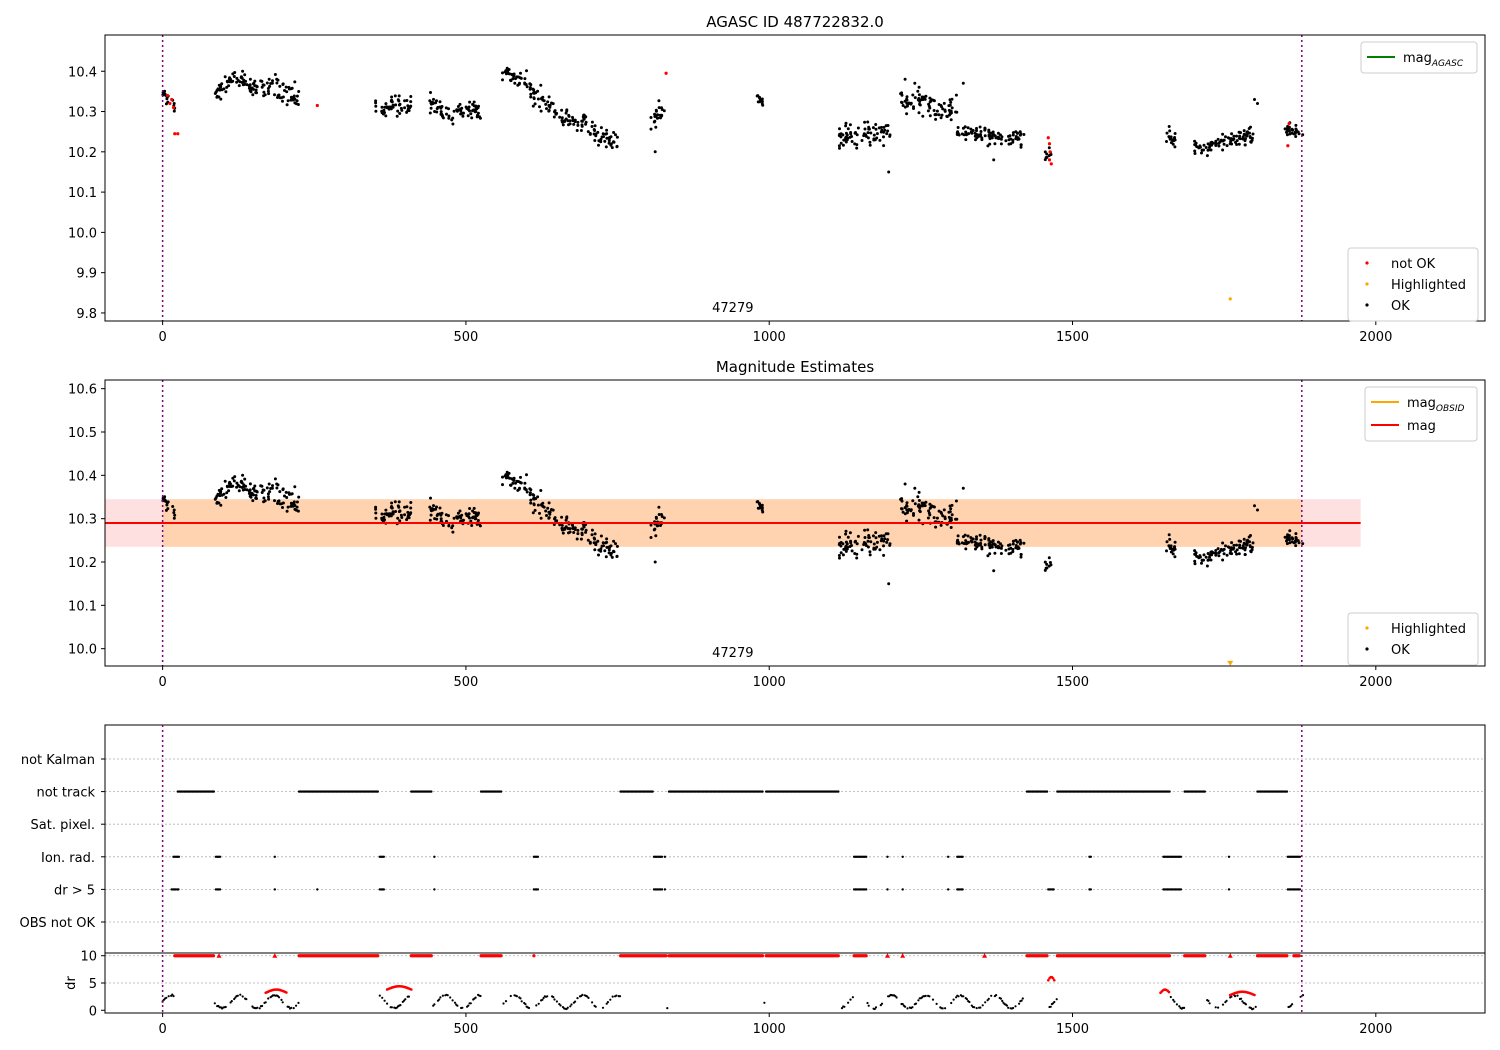 This screenshot has height=1050, width=1500. Describe the element at coordinates (58, 760) in the screenshot. I see `flag-row-label: not Kalman` at that location.